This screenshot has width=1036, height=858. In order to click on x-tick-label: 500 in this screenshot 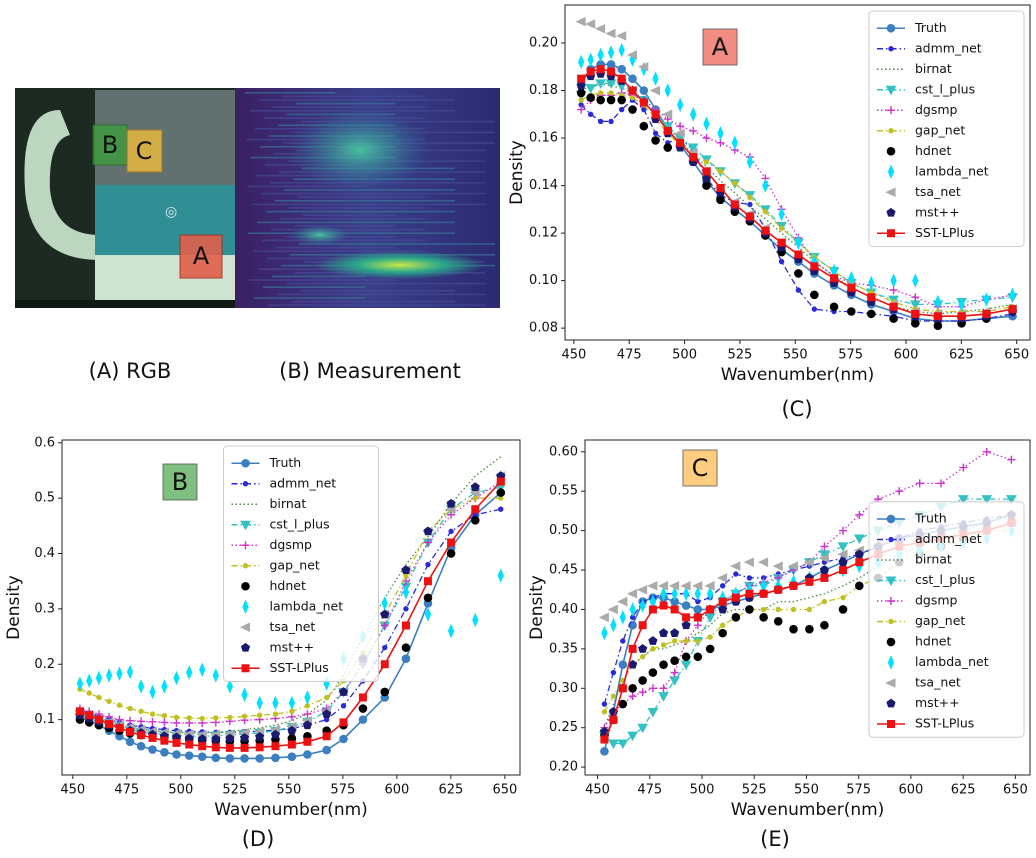, I will do `click(702, 790)`.